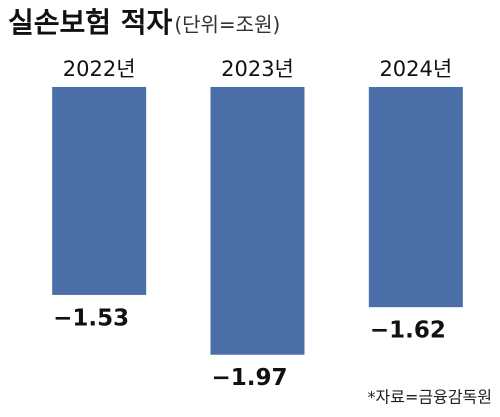 The image size is (500, 417). I want to click on chart-subtitle: (단위=조원), so click(227, 25).